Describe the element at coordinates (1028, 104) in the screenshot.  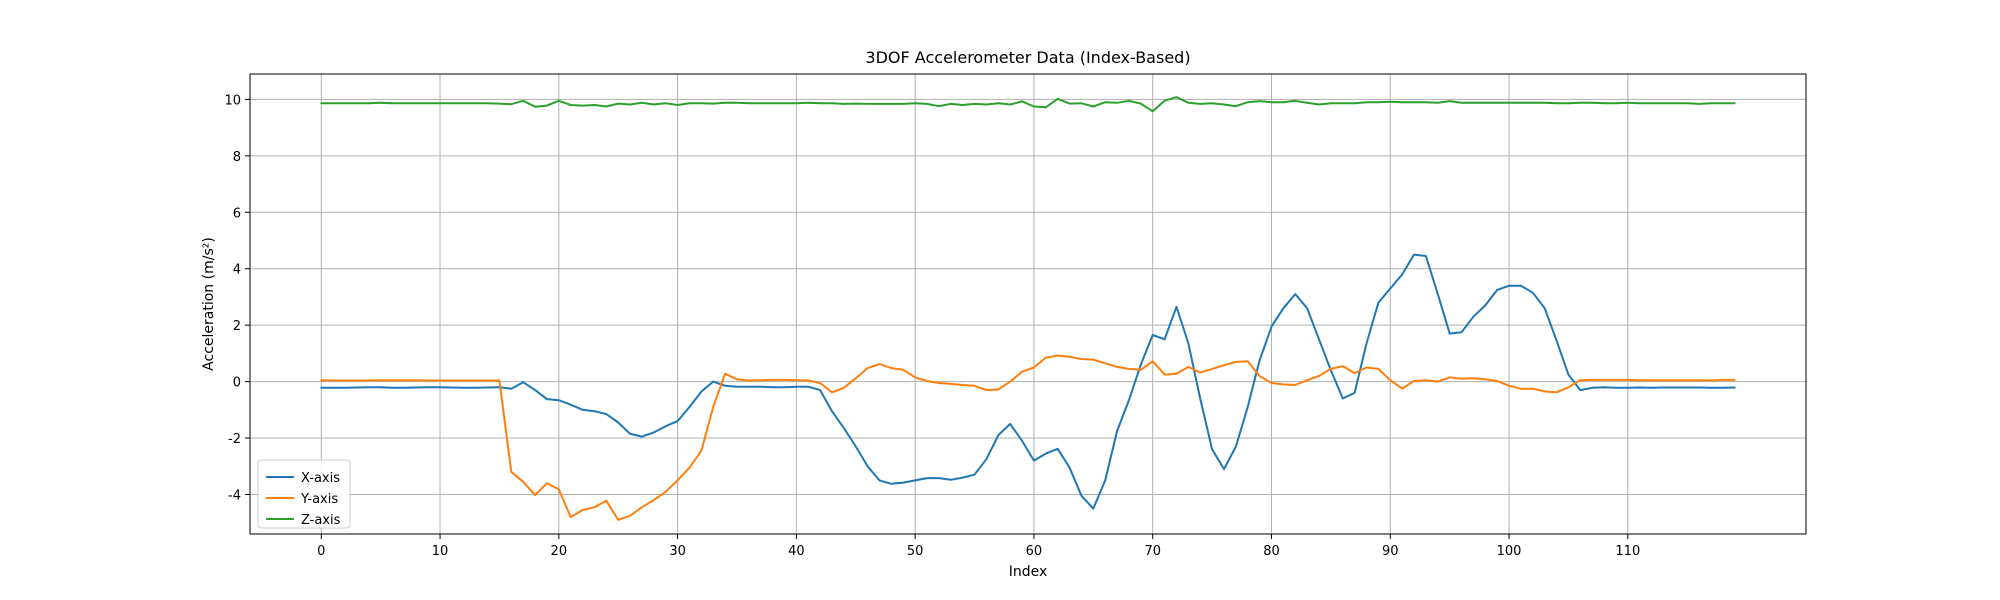
I see `series-line-z-axis` at that location.